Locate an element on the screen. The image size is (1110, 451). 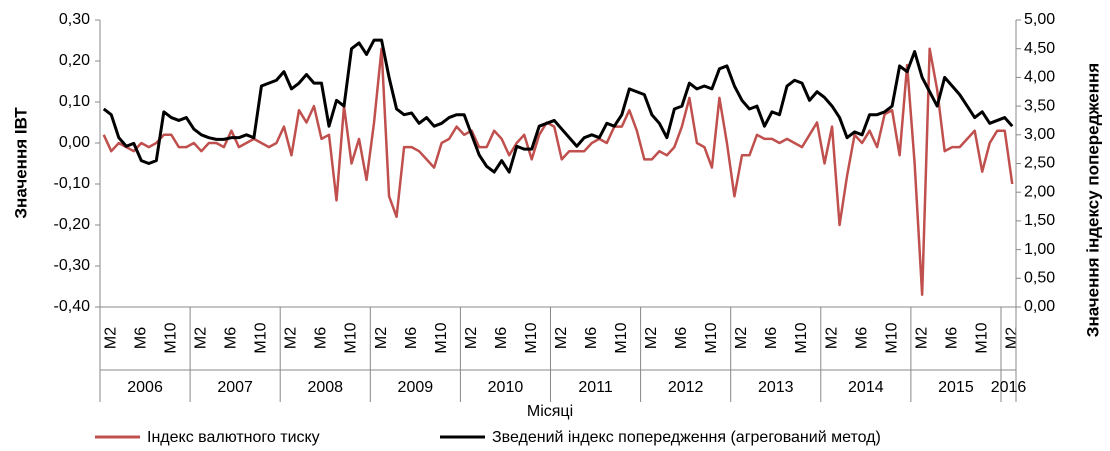
y2-tick-label: 4,50 is located at coordinates (1039, 48).